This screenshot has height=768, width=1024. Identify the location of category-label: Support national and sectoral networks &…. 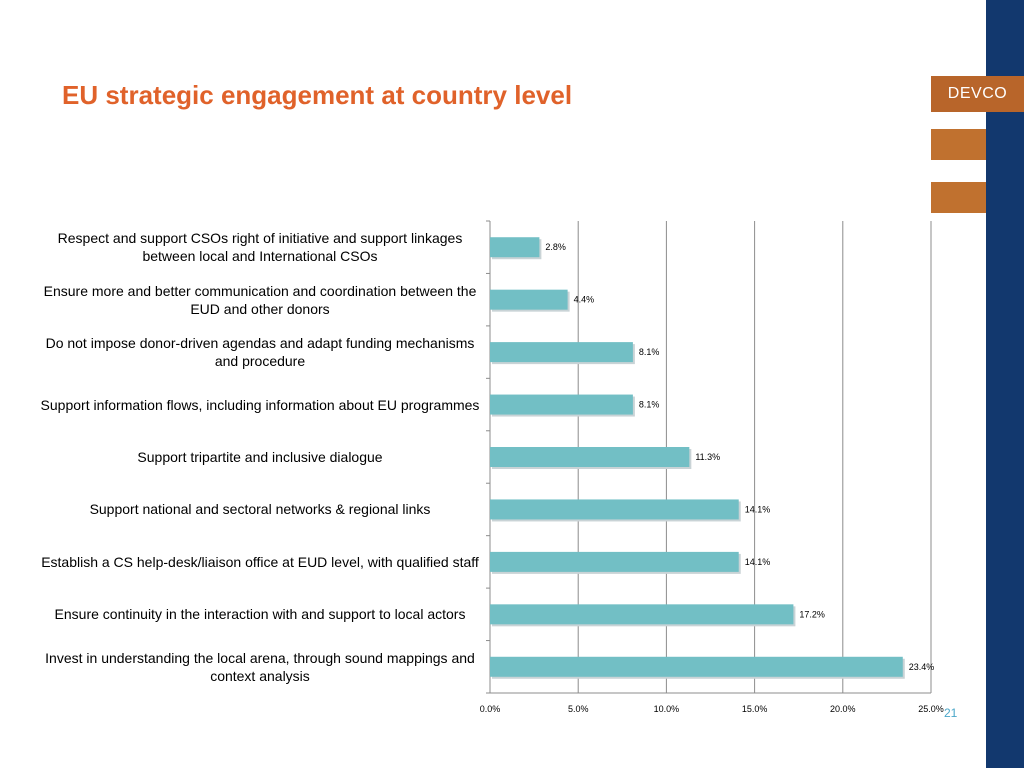
(260, 509).